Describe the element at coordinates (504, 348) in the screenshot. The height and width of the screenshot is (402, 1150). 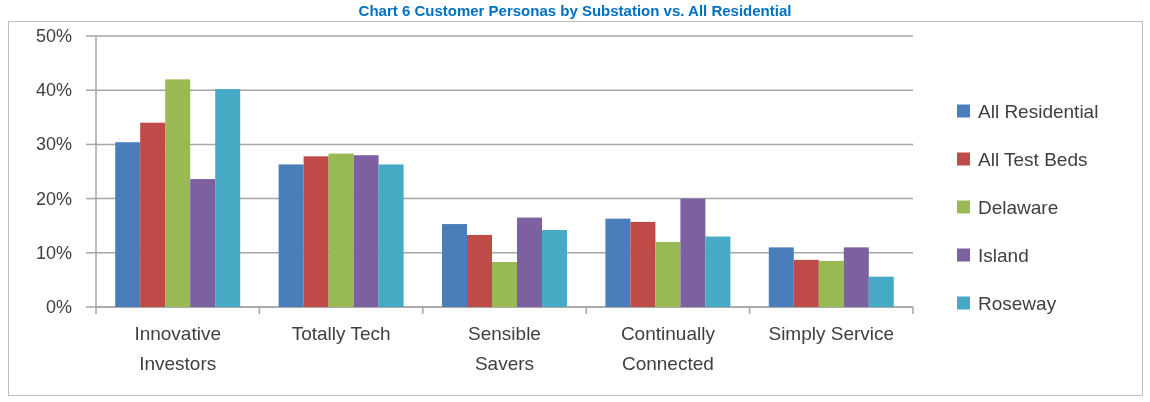
I see `x-tick-label: Sensible Savers` at that location.